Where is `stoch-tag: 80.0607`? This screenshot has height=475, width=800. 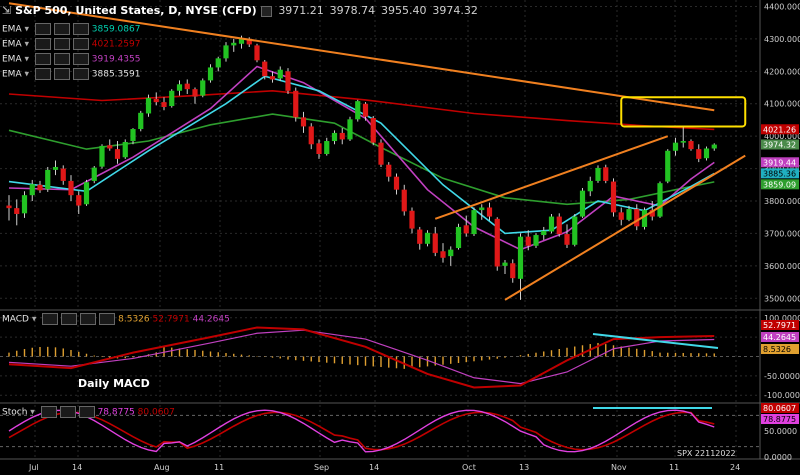 stoch-tag: 80.0607 is located at coordinates (779, 408).